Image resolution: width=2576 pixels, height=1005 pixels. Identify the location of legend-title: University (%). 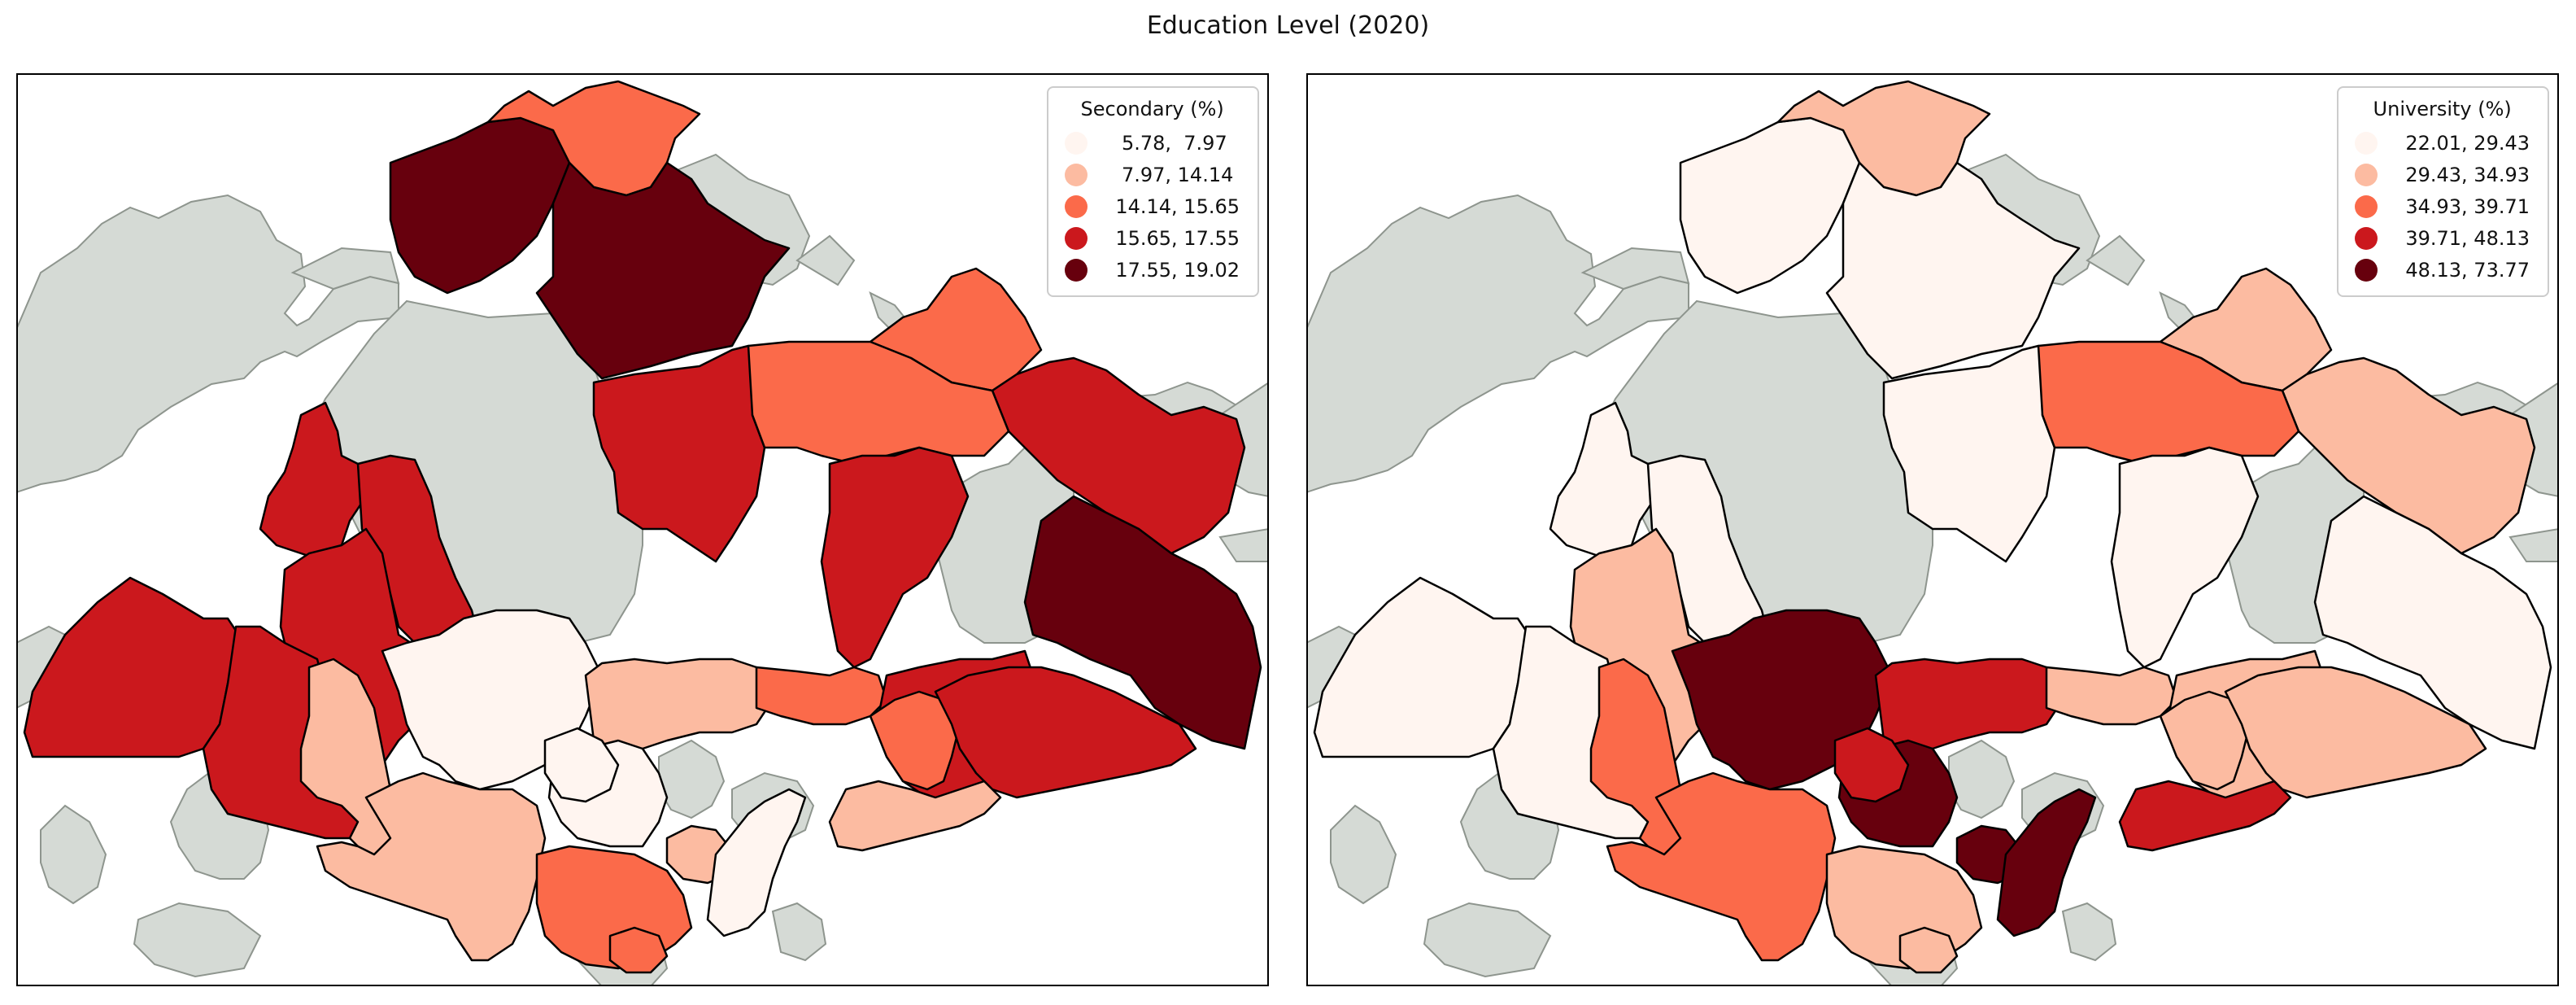
(2442, 109).